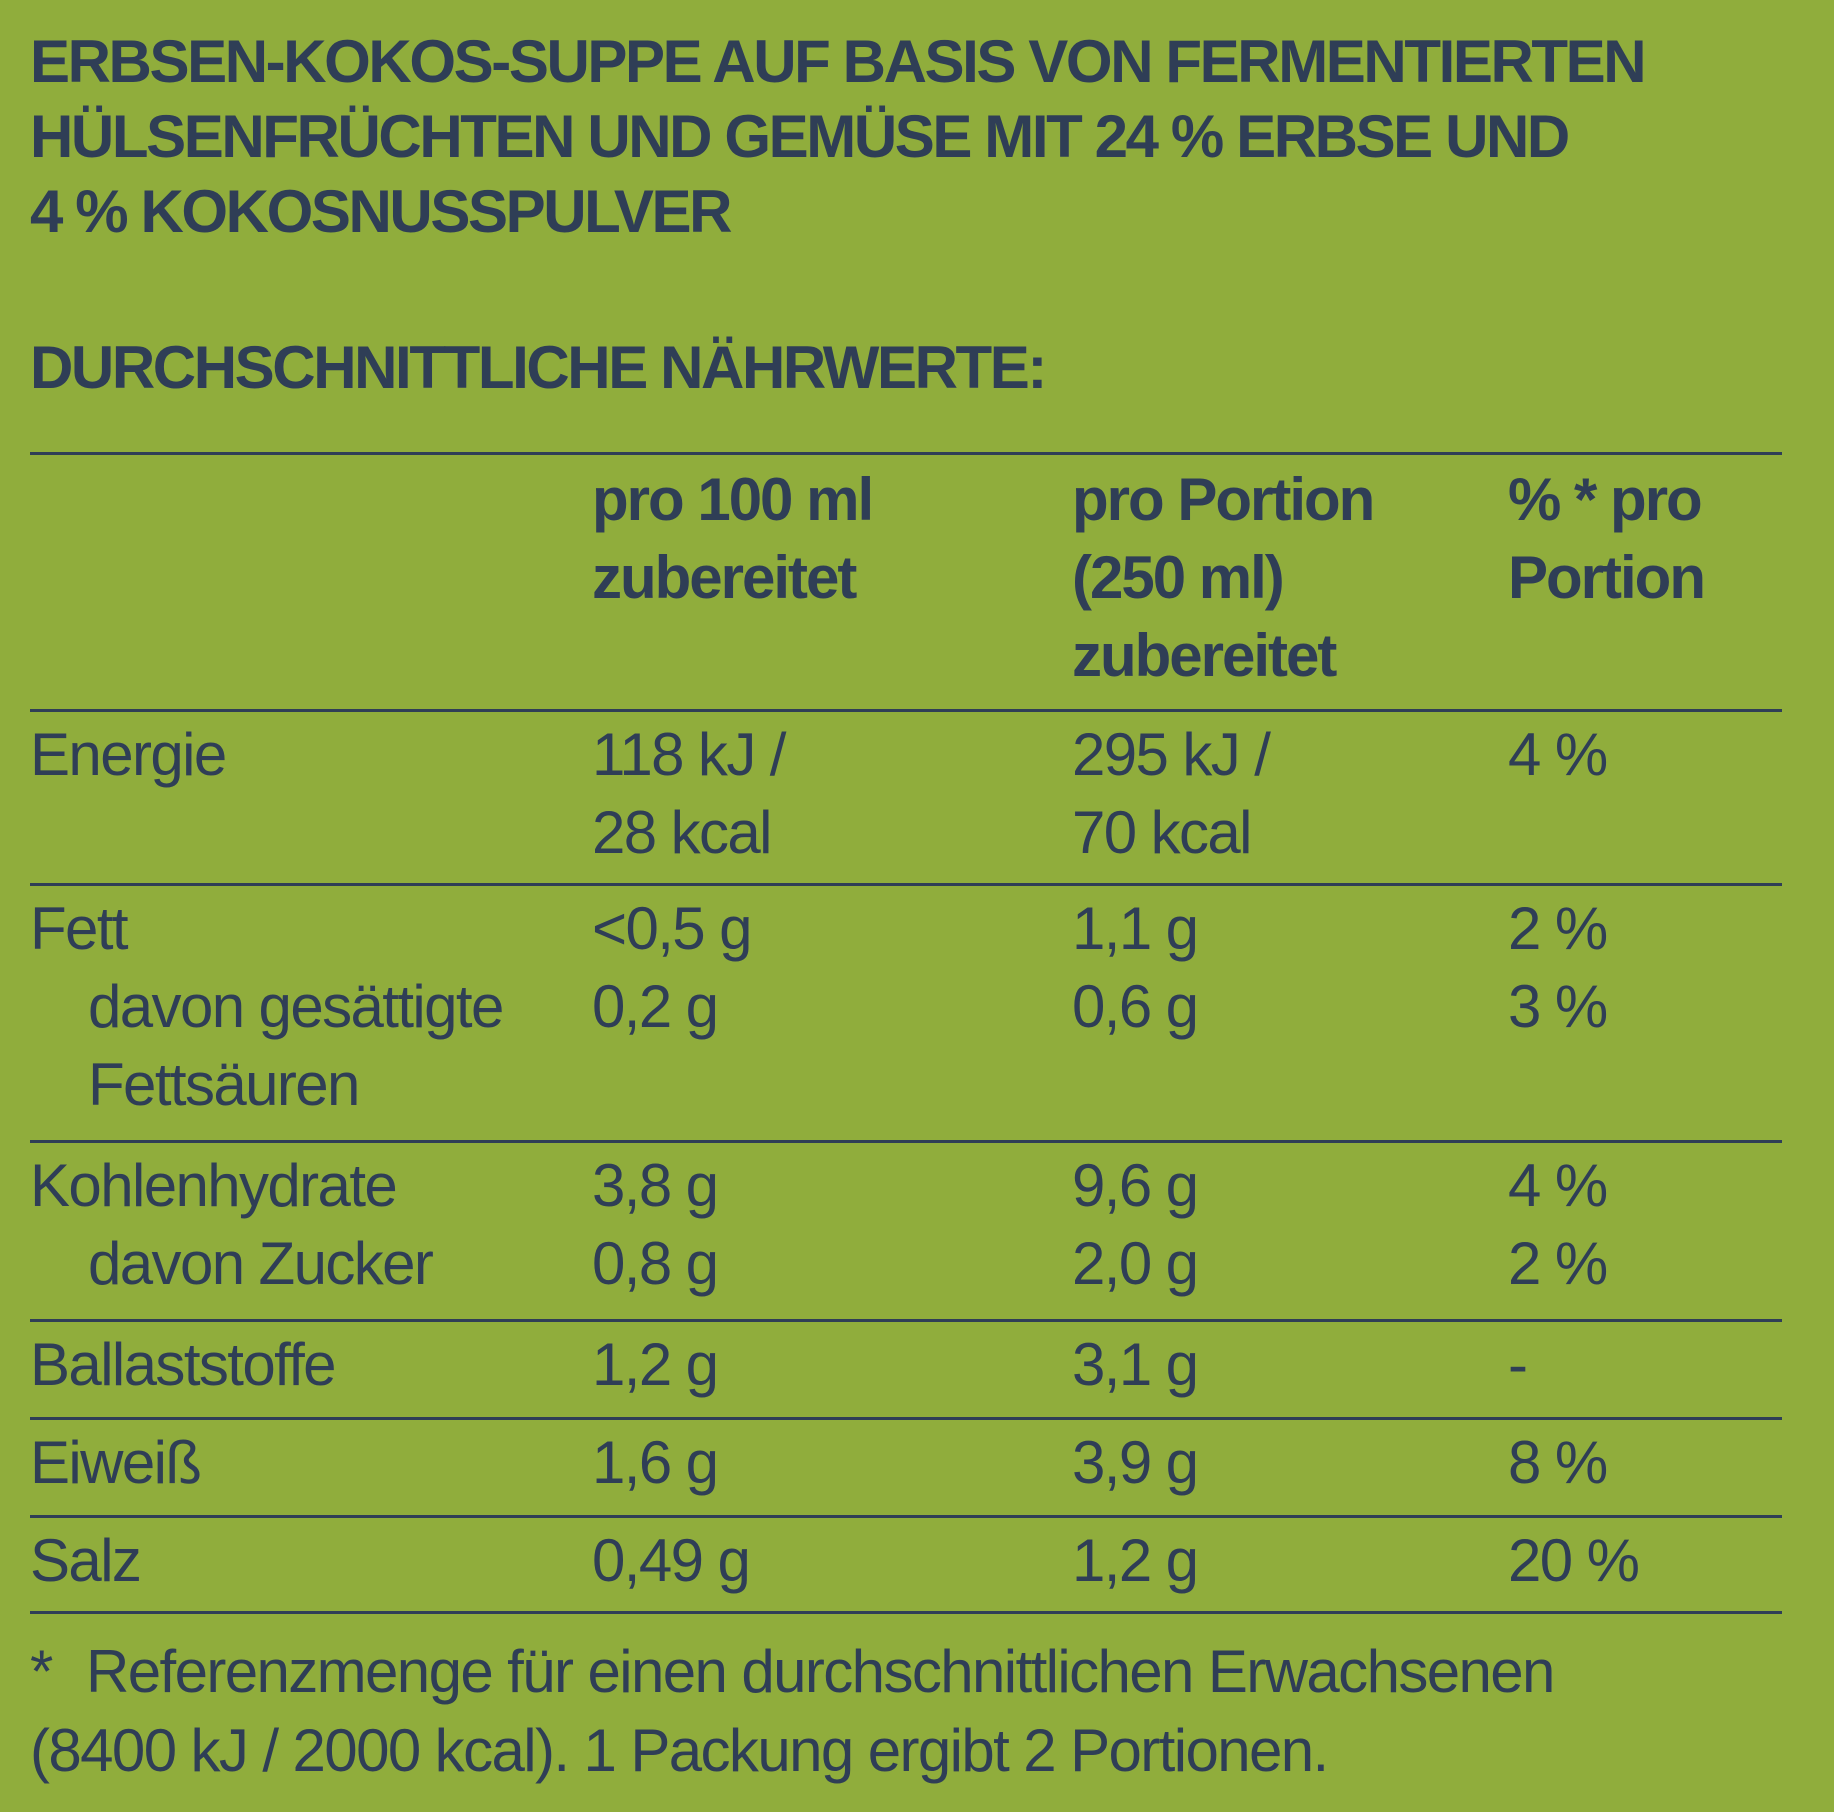 The image size is (1834, 1812). I want to click on value-per-100ml: 1,2 g, so click(655, 1364).